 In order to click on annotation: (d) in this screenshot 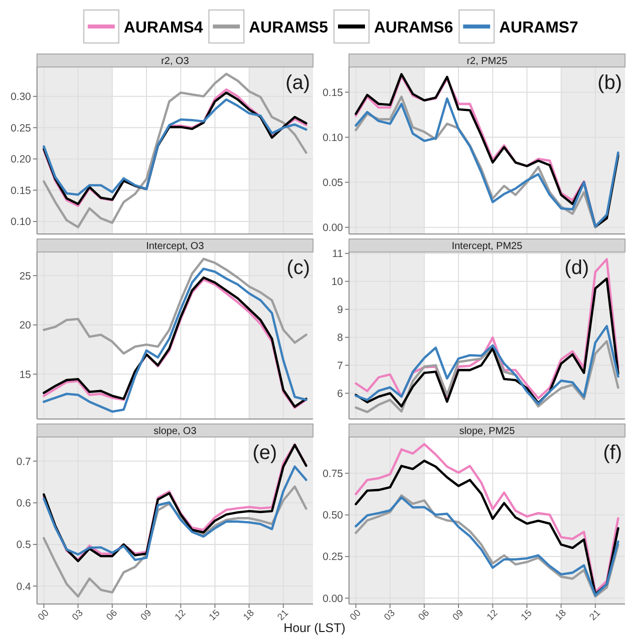, I will do `click(576, 268)`.